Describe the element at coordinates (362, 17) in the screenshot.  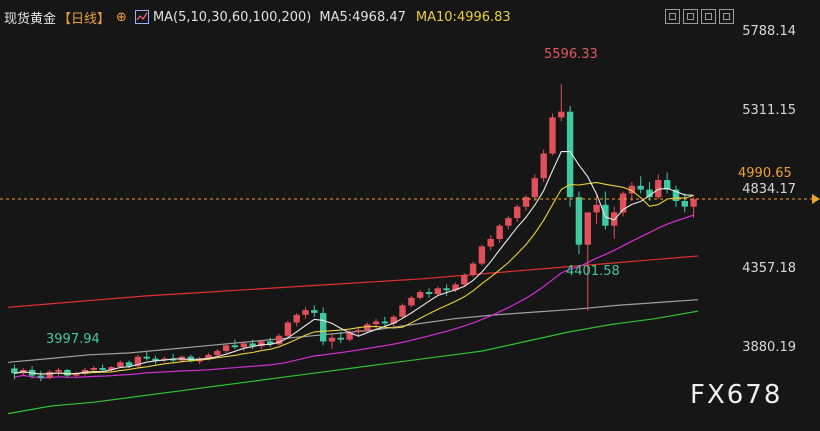
I see `ma5-value: MA5:4968.47` at that location.